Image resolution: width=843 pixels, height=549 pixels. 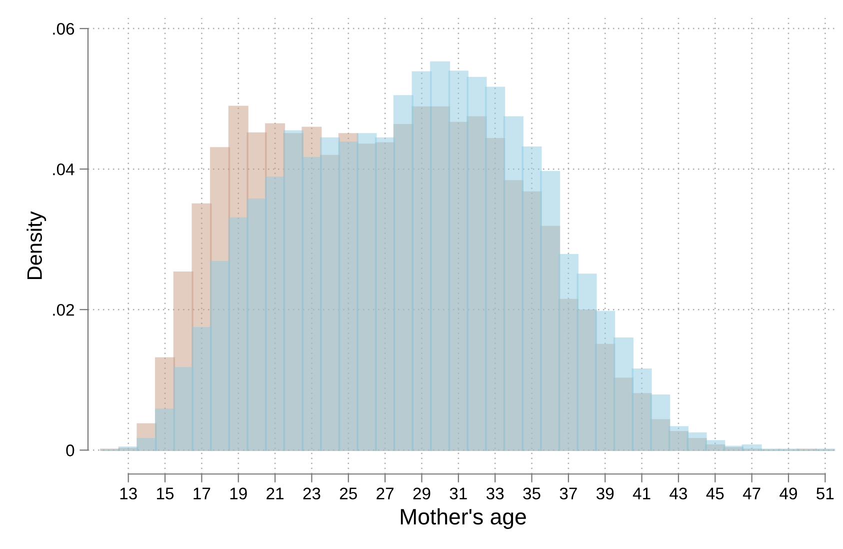 I want to click on x-tick-label: 45, so click(x=715, y=494).